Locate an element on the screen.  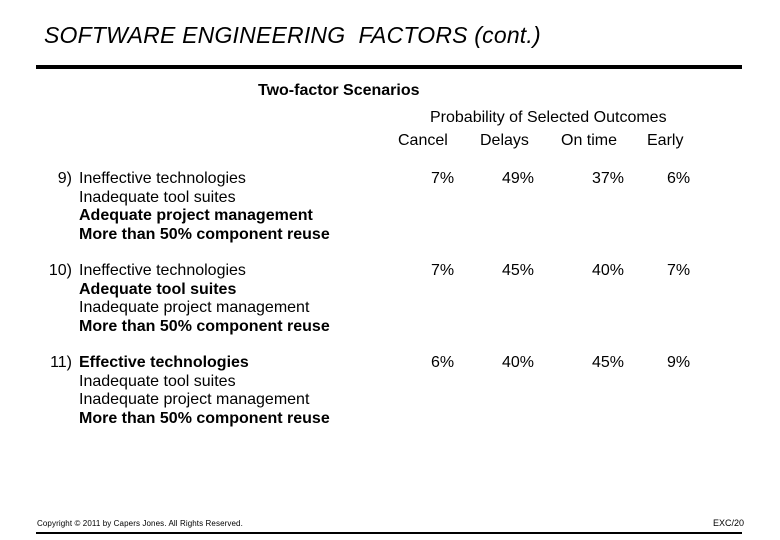
value-on-time: 45% is located at coordinates (608, 362).